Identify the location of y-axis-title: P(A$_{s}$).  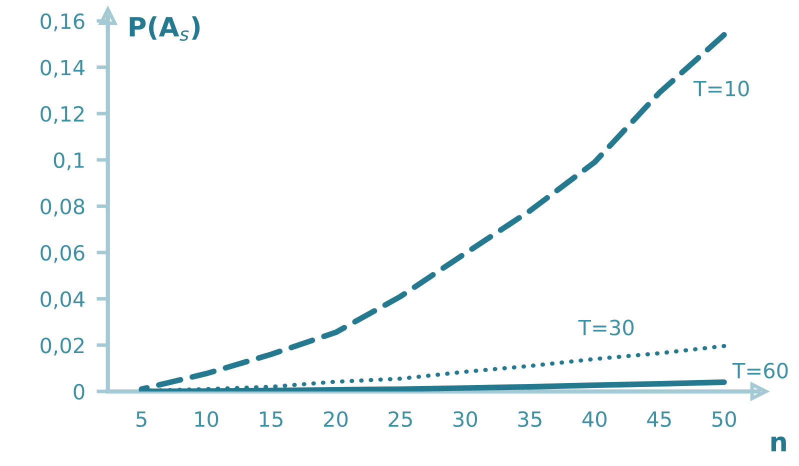
(165, 28).